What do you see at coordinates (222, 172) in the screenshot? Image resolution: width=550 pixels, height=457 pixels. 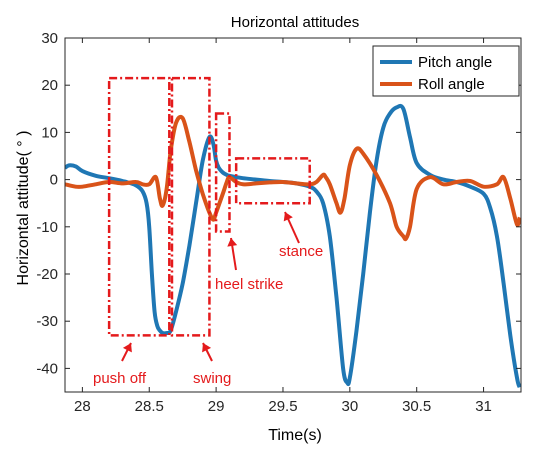 I see `heel-strike-box` at bounding box center [222, 172].